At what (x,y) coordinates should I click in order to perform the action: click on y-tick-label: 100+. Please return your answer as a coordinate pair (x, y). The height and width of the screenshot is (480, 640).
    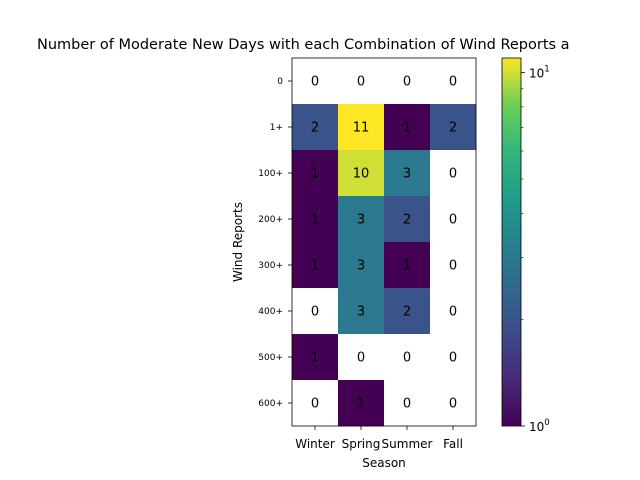
    Looking at the image, I should click on (270, 174).